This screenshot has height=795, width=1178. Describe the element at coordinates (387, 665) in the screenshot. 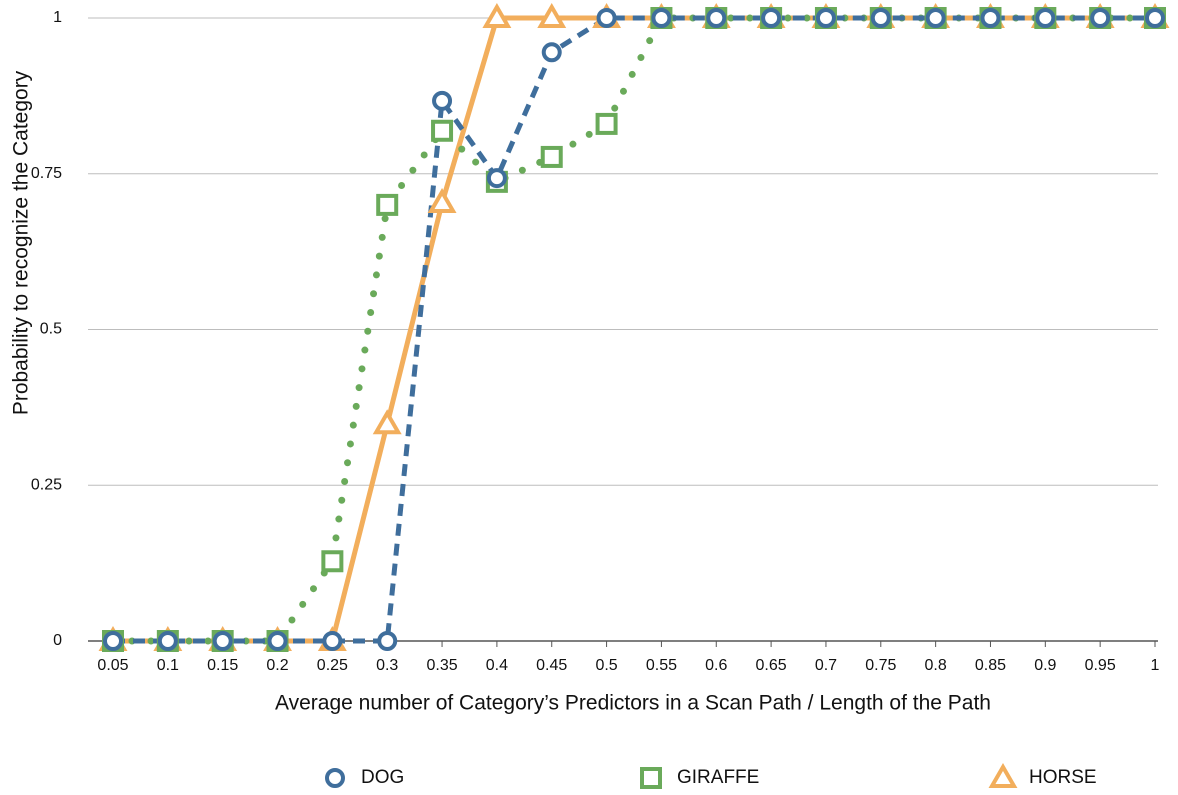

I see `x-tick-label: 0.3` at that location.